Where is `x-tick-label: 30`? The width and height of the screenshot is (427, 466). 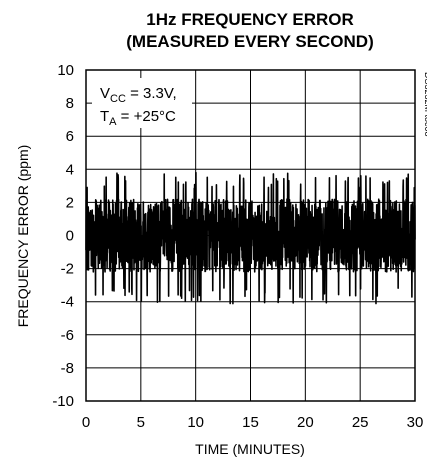
x-tick-label: 30 is located at coordinates (415, 422).